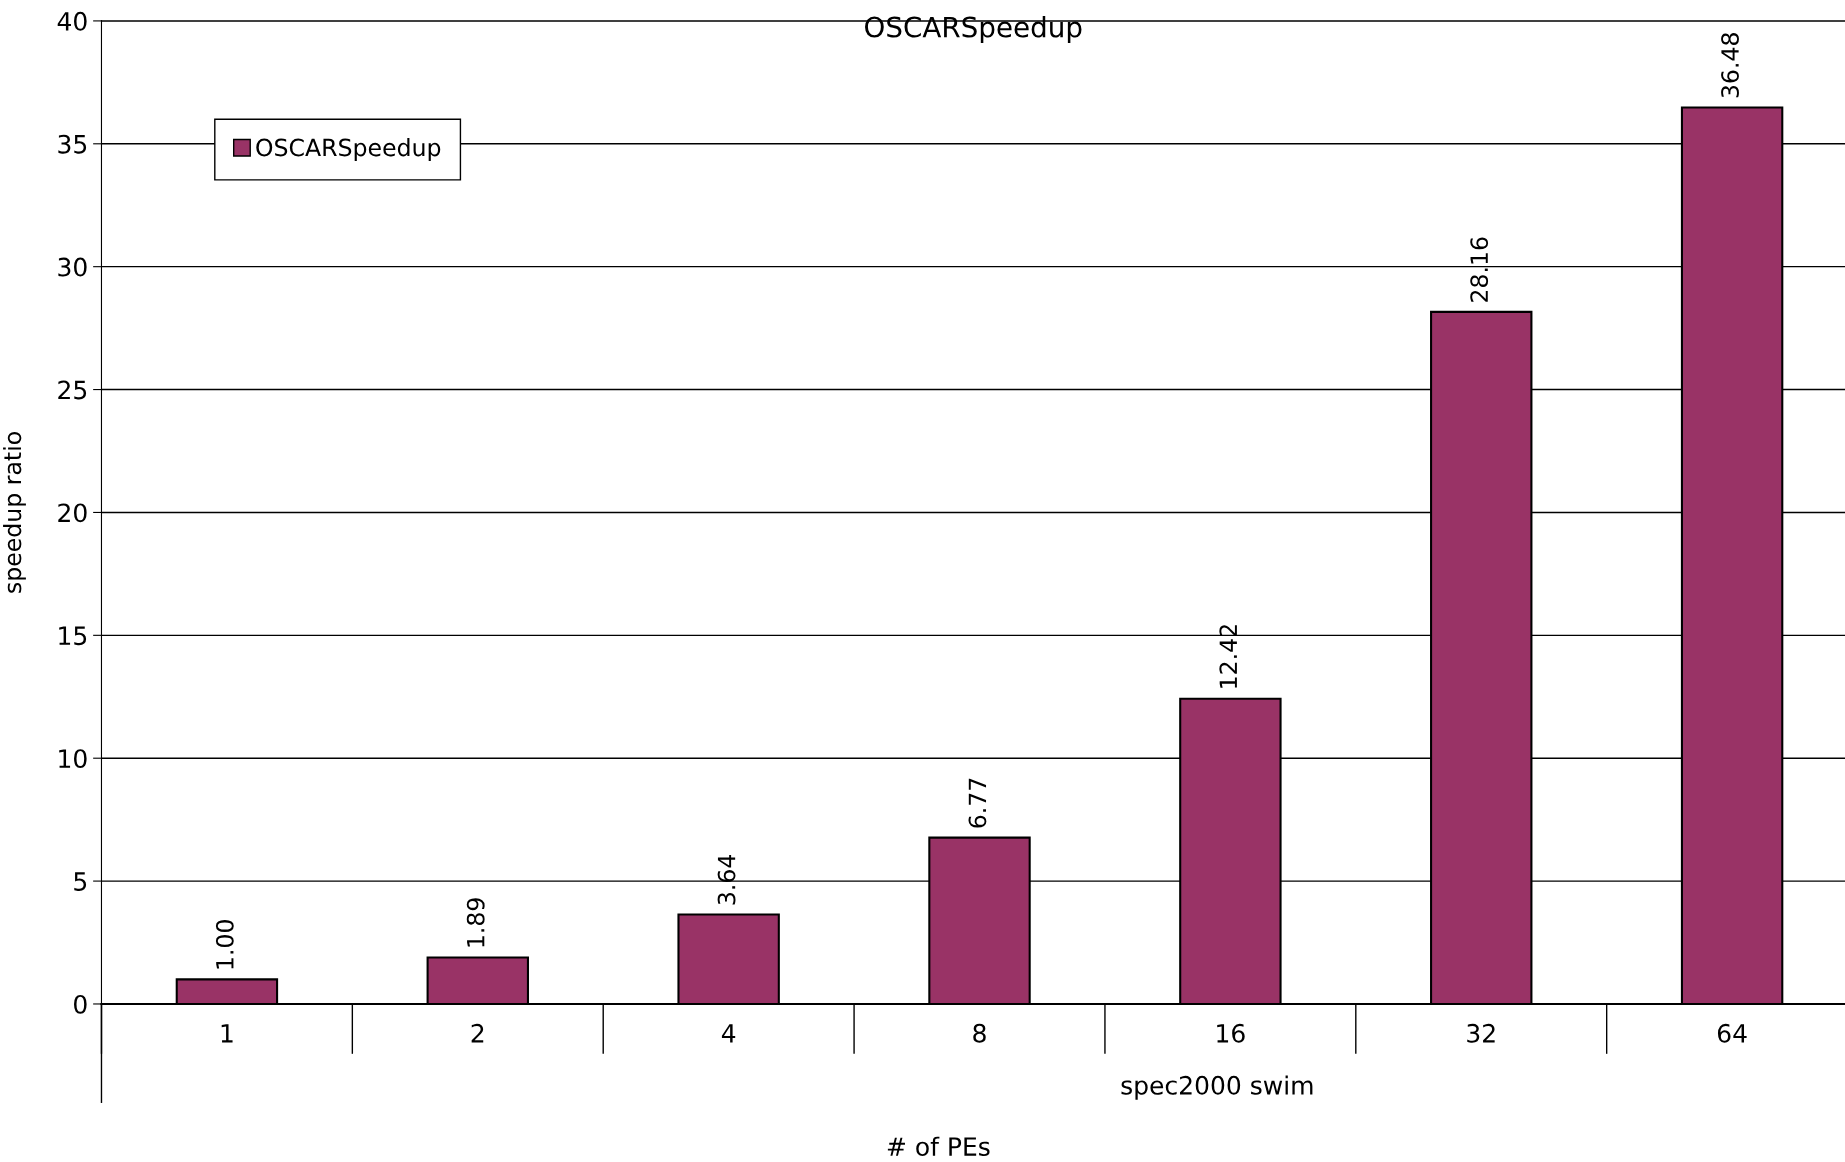  I want to click on text: 1.89, so click(475, 922).